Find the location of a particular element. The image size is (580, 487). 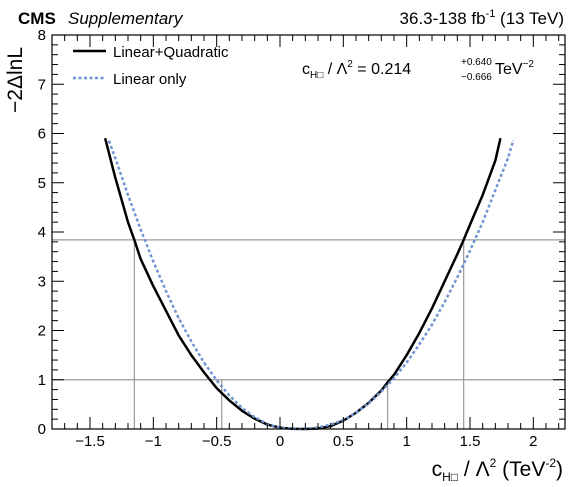

legend-label-linear-only: Linear only is located at coordinates (150, 79).